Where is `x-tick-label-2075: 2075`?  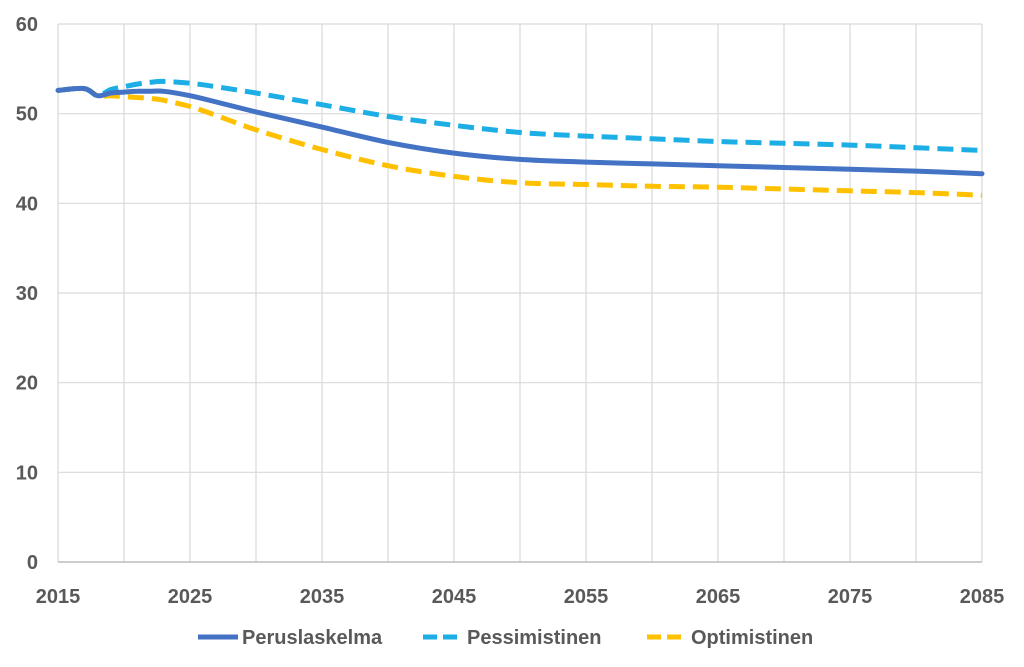 x-tick-label-2075: 2075 is located at coordinates (850, 597).